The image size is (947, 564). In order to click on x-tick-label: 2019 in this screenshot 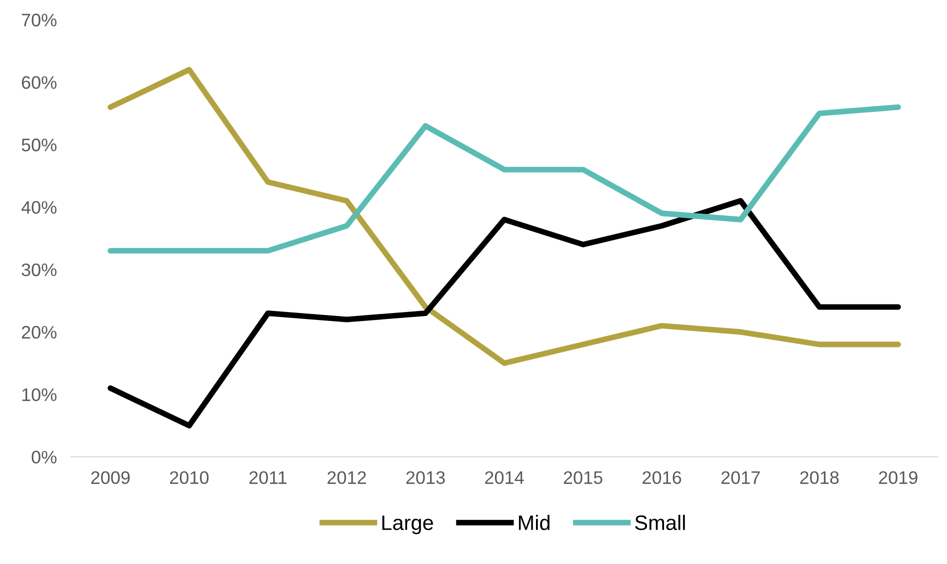, I will do `click(898, 477)`.